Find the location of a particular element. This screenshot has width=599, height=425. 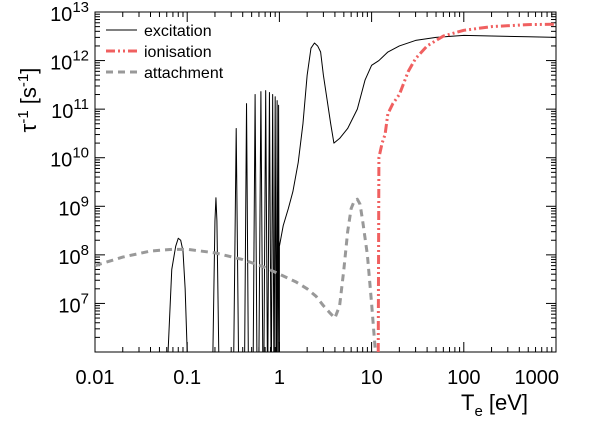

y-tick-label: 10¹¹ is located at coordinates (70, 109).